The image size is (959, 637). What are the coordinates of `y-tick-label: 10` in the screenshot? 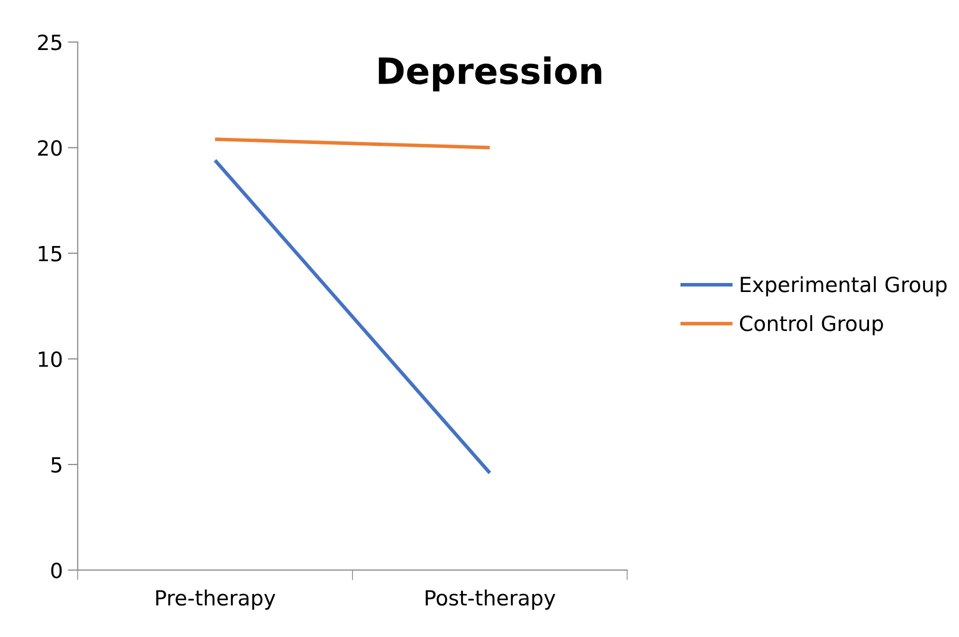 It's located at (50, 359).